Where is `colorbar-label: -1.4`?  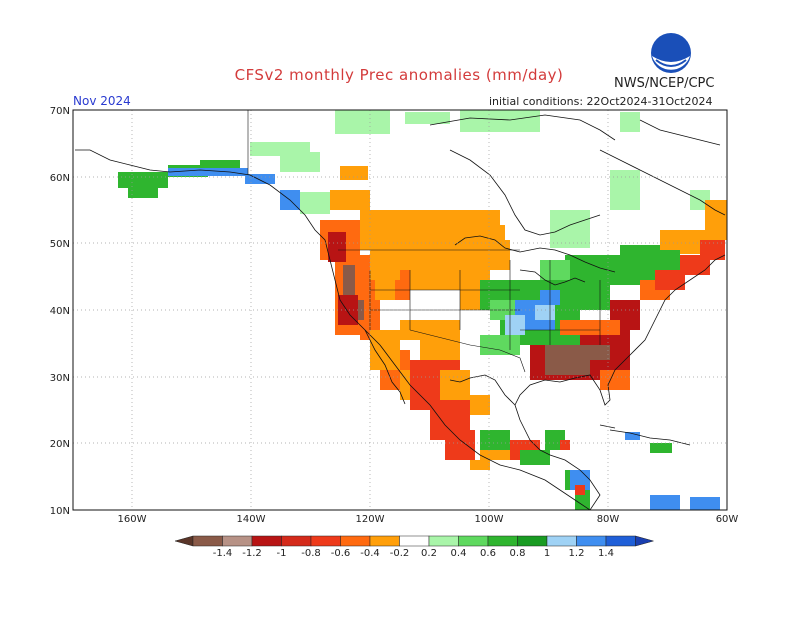
colorbar-label: -1.4 is located at coordinates (223, 553).